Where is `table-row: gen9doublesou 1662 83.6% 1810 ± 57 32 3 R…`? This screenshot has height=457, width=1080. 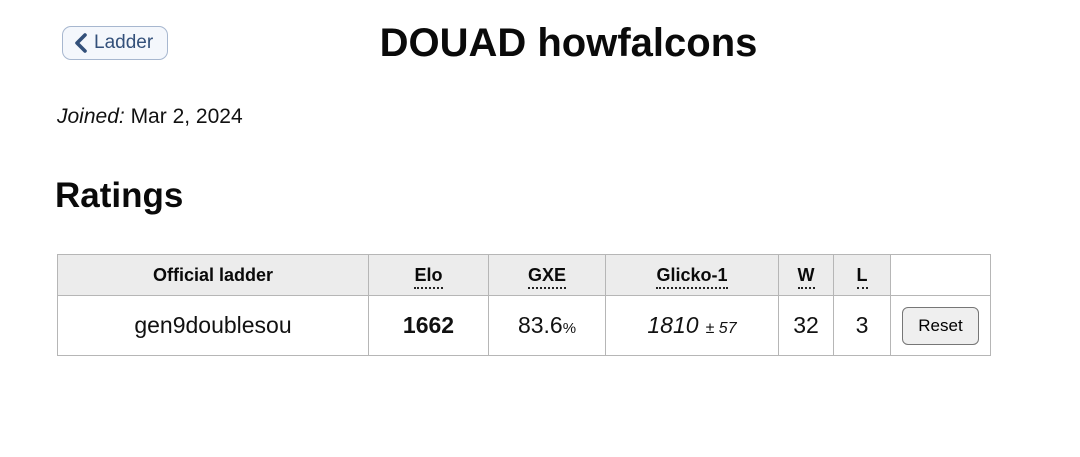 table-row: gen9doublesou 1662 83.6% 1810 ± 57 32 3 R… is located at coordinates (524, 325).